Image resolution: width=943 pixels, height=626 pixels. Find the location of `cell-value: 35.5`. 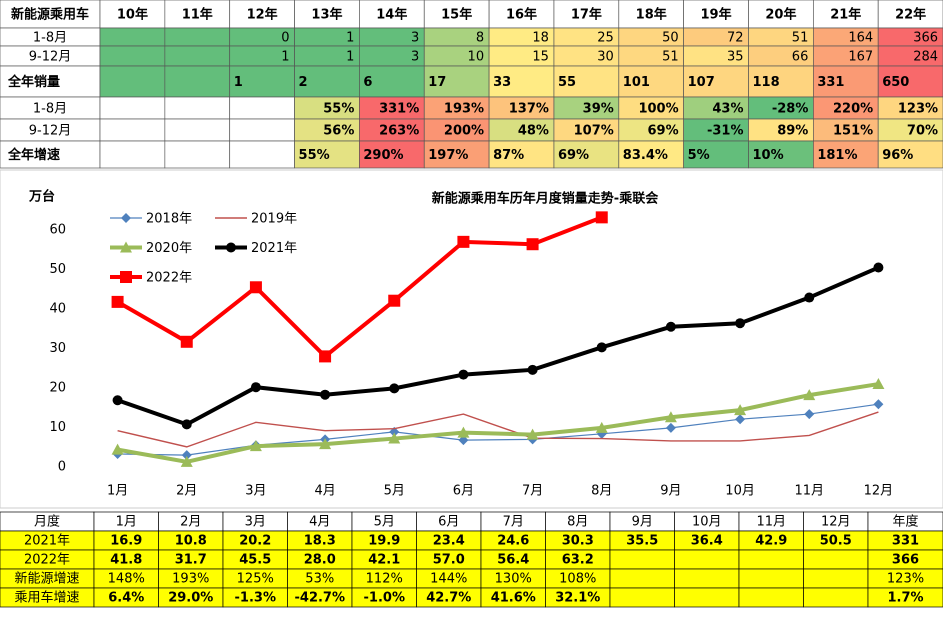

cell-value: 35.5 is located at coordinates (642, 541).